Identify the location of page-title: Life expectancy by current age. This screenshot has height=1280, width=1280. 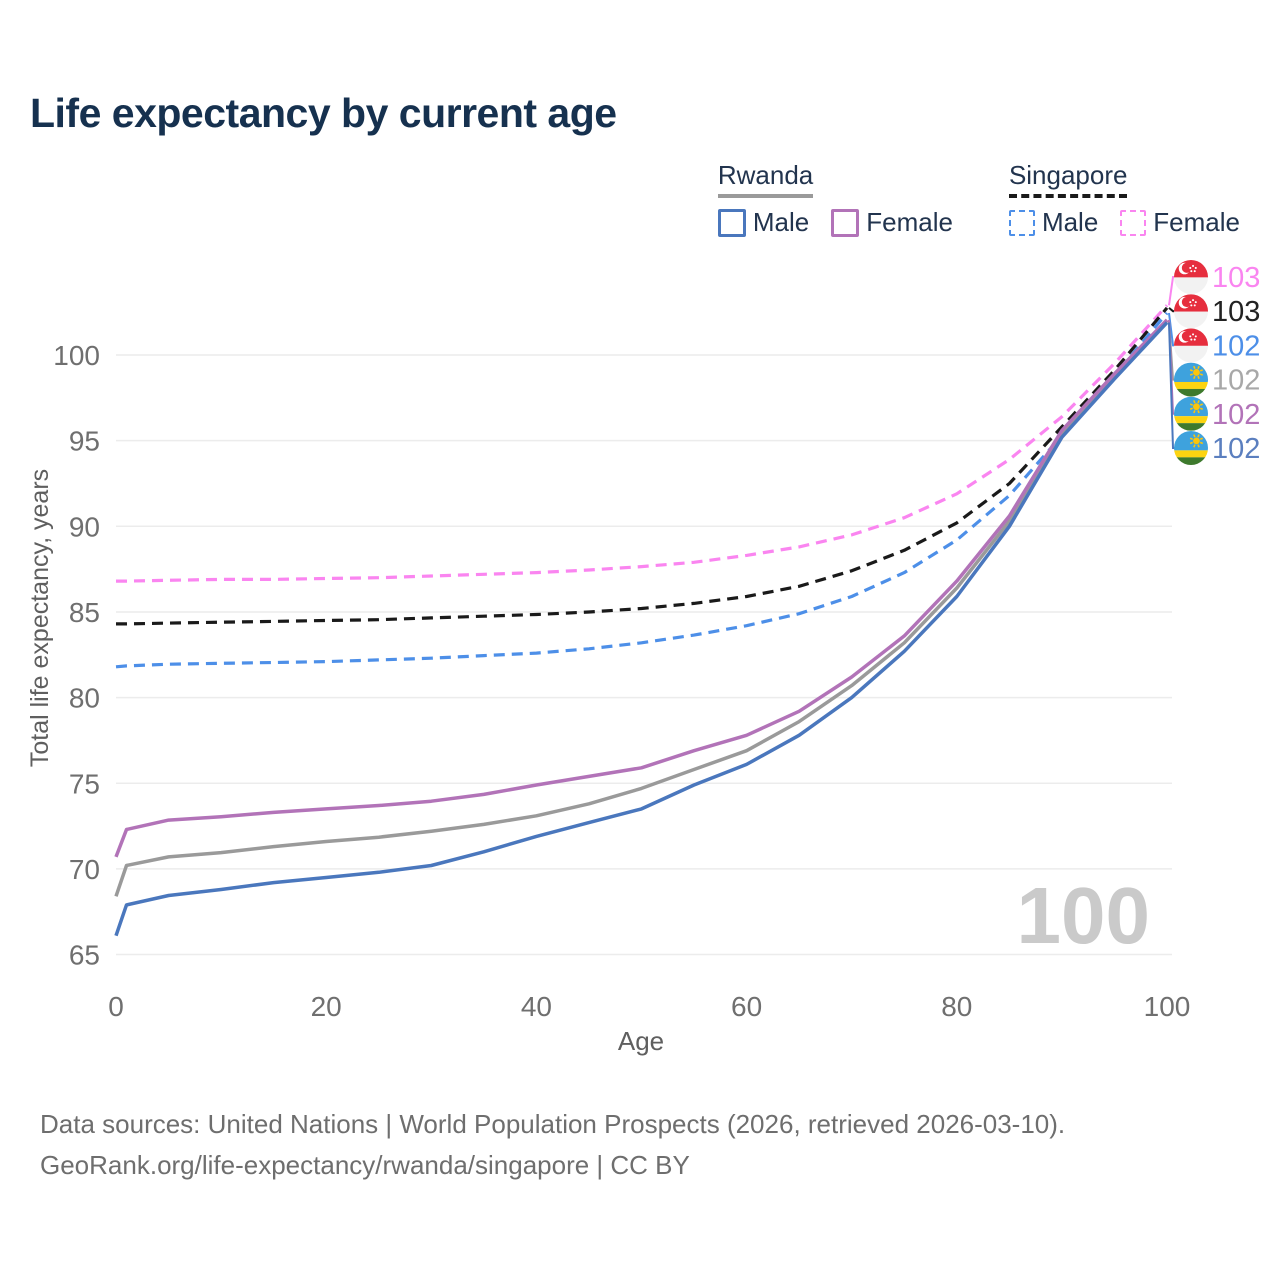
(323, 113).